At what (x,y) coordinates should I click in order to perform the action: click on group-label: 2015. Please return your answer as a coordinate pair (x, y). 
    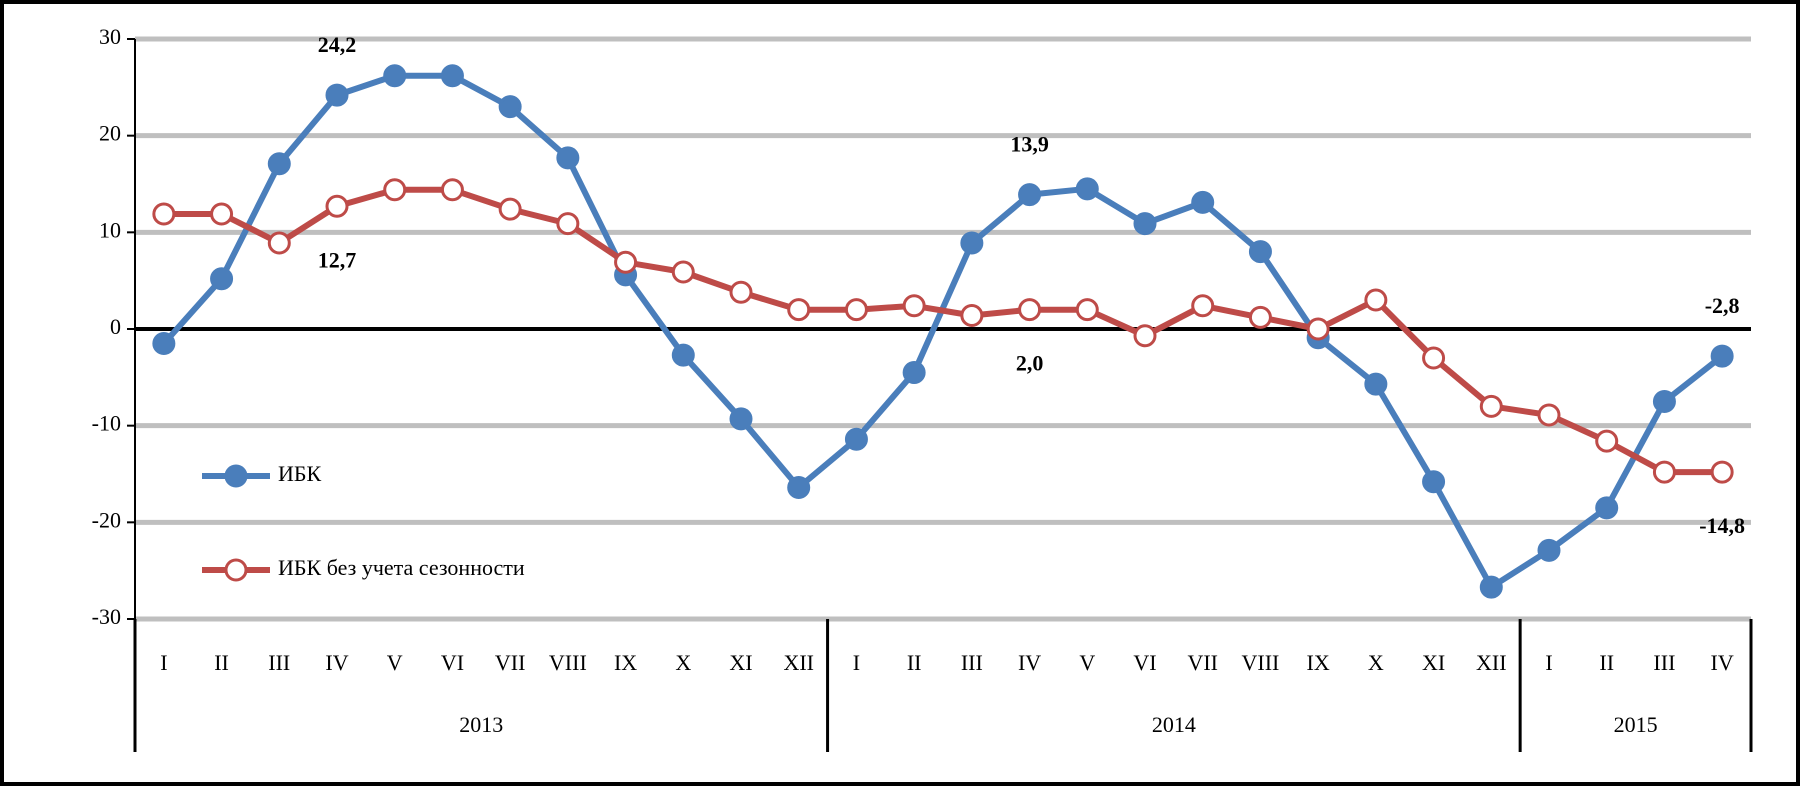
    Looking at the image, I should click on (1636, 724).